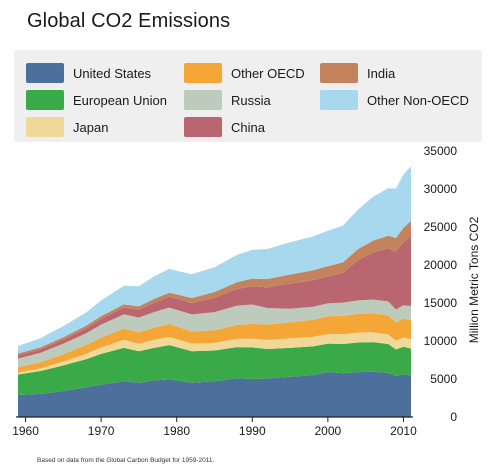 The height and width of the screenshot is (474, 499). I want to click on legend-item: European Union, so click(96, 100).